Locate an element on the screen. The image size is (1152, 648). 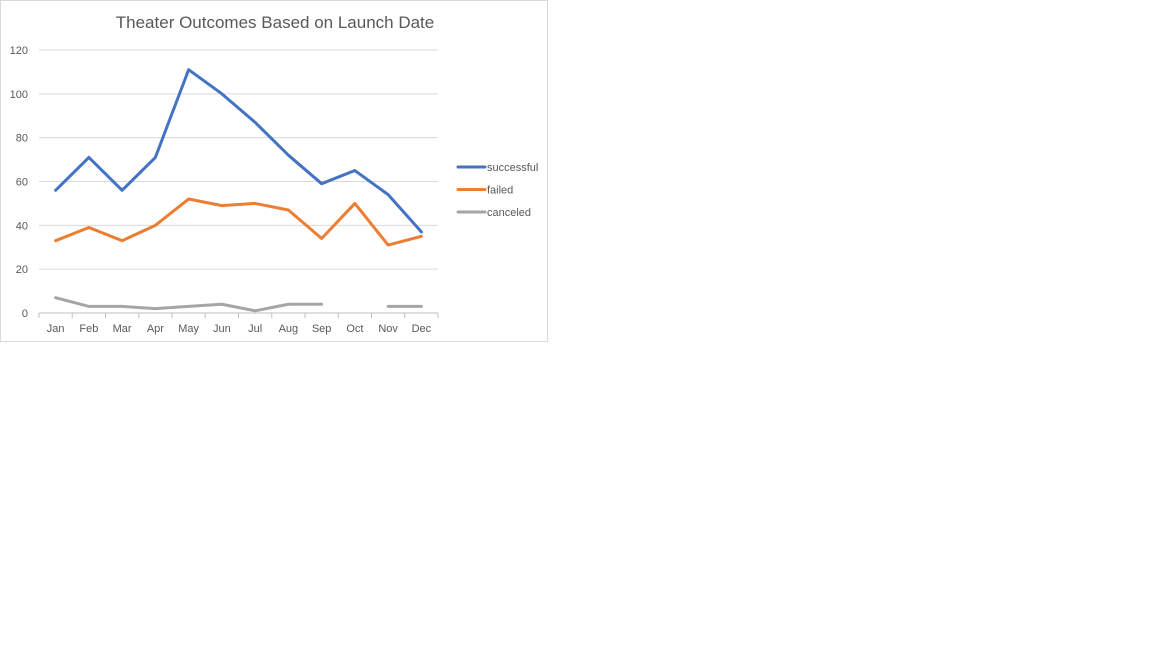
series-lines is located at coordinates (238, 190).